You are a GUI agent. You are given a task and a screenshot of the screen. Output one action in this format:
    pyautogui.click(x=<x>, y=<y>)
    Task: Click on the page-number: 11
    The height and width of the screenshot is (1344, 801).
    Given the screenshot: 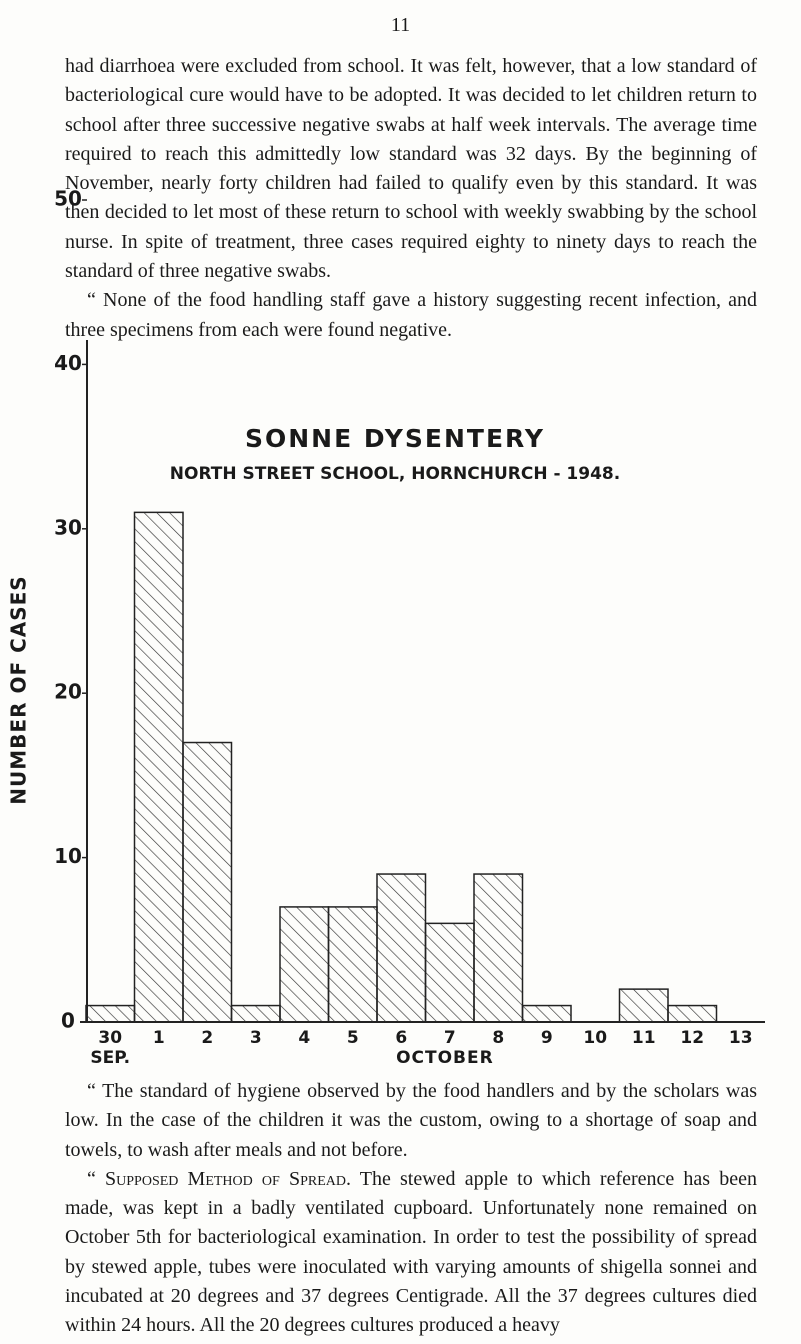 What is the action you would take?
    pyautogui.click(x=400, y=25)
    